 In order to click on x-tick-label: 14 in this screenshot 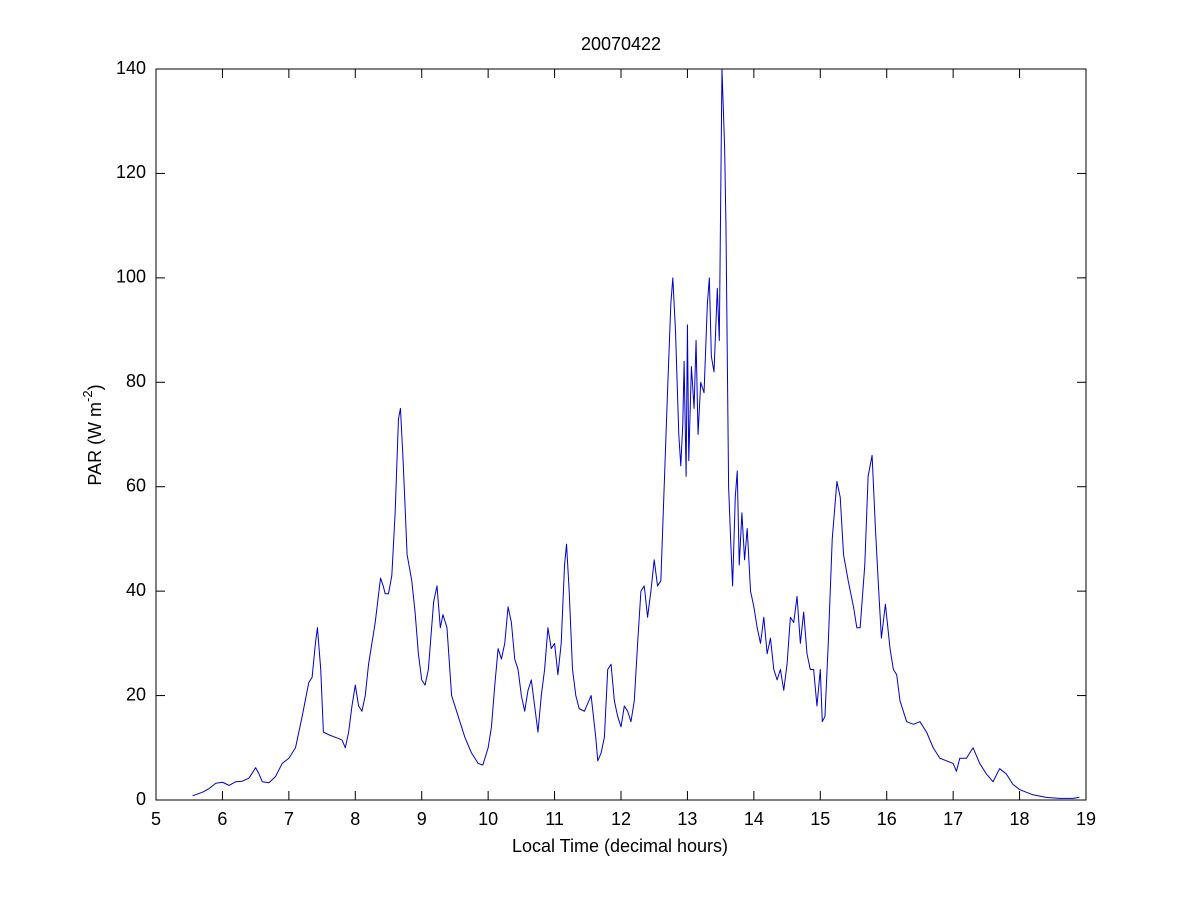, I will do `click(754, 819)`.